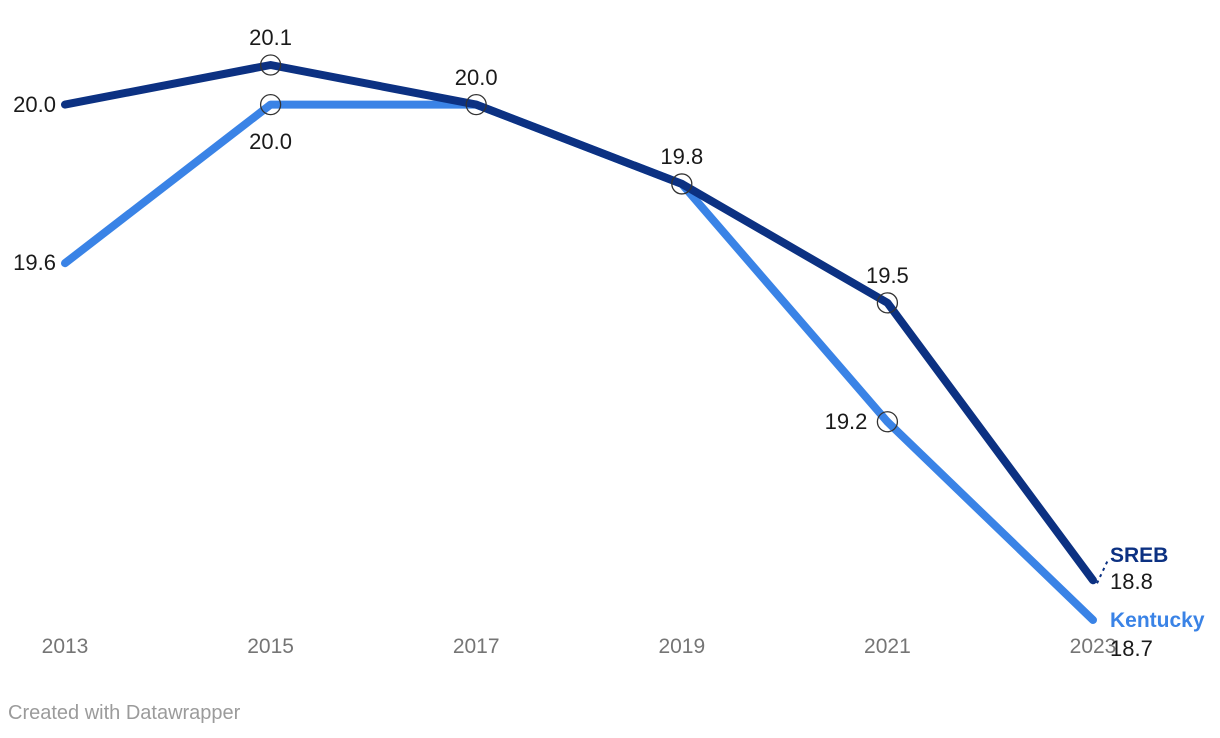 The width and height of the screenshot is (1220, 738). Describe the element at coordinates (270, 646) in the screenshot. I see `x-axis-label: 2015` at that location.